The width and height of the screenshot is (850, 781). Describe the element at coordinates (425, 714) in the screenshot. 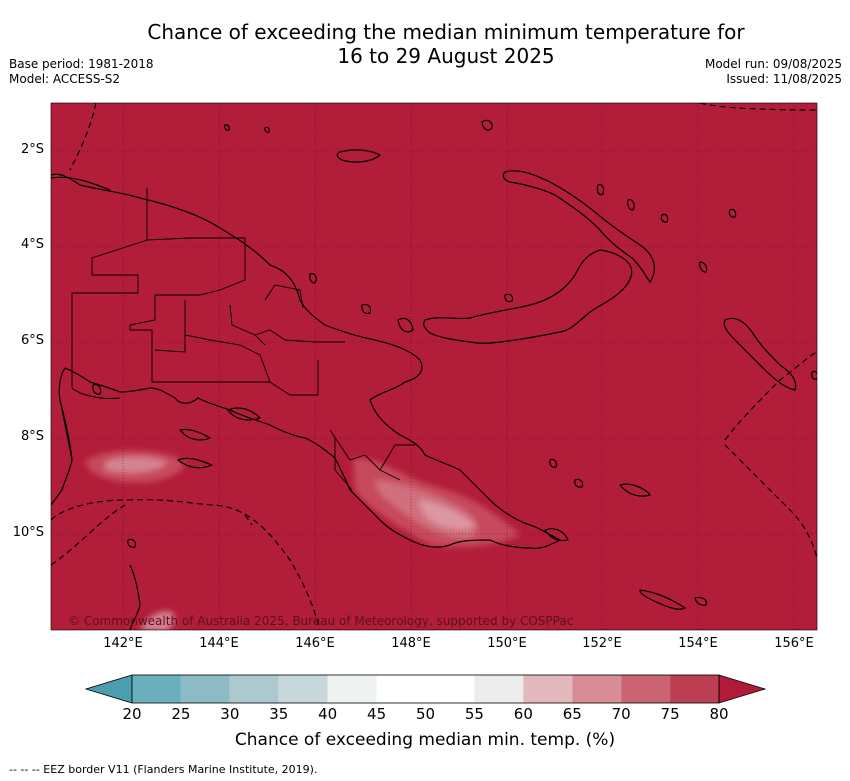

I see `colorbar-tick-label: 50` at that location.